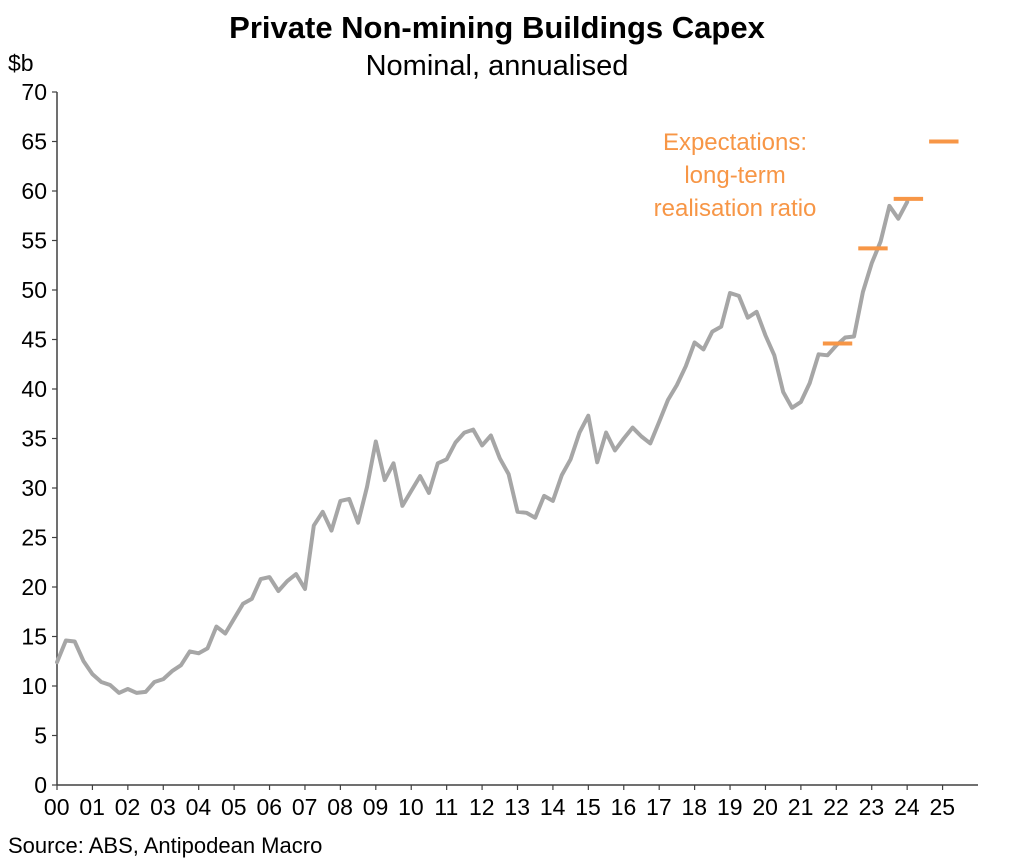  I want to click on y-tick-label: 25, so click(34, 538).